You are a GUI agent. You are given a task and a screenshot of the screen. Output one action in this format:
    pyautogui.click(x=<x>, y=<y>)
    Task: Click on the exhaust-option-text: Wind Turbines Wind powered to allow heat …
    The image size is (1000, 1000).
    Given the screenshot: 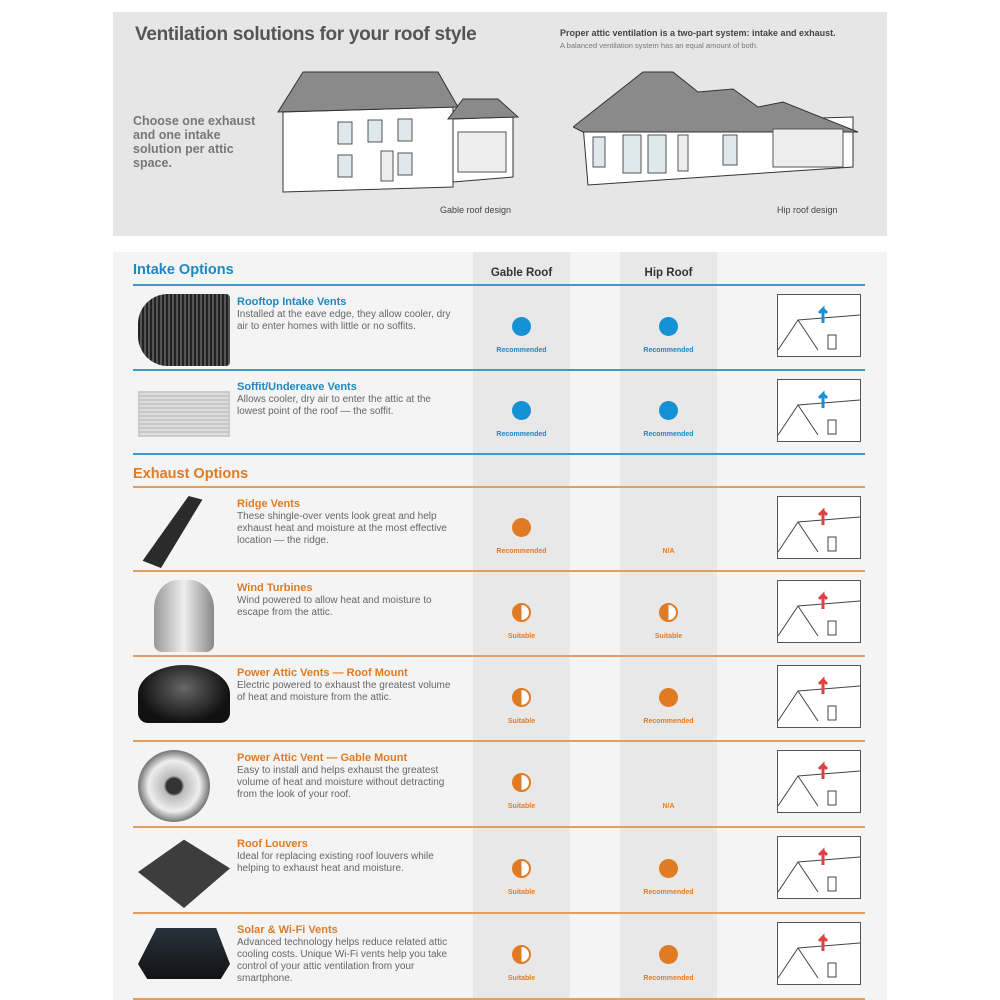 What is the action you would take?
    pyautogui.click(x=344, y=600)
    